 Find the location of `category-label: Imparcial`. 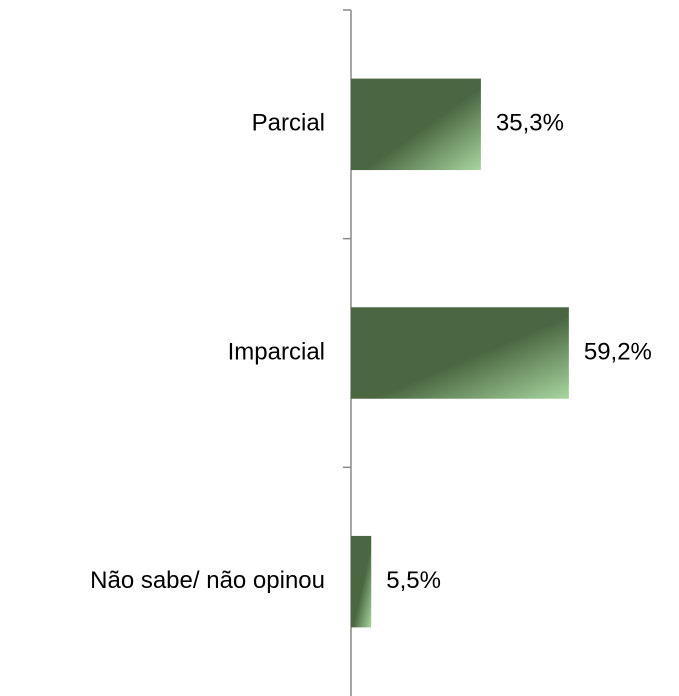

category-label: Imparcial is located at coordinates (276, 351).